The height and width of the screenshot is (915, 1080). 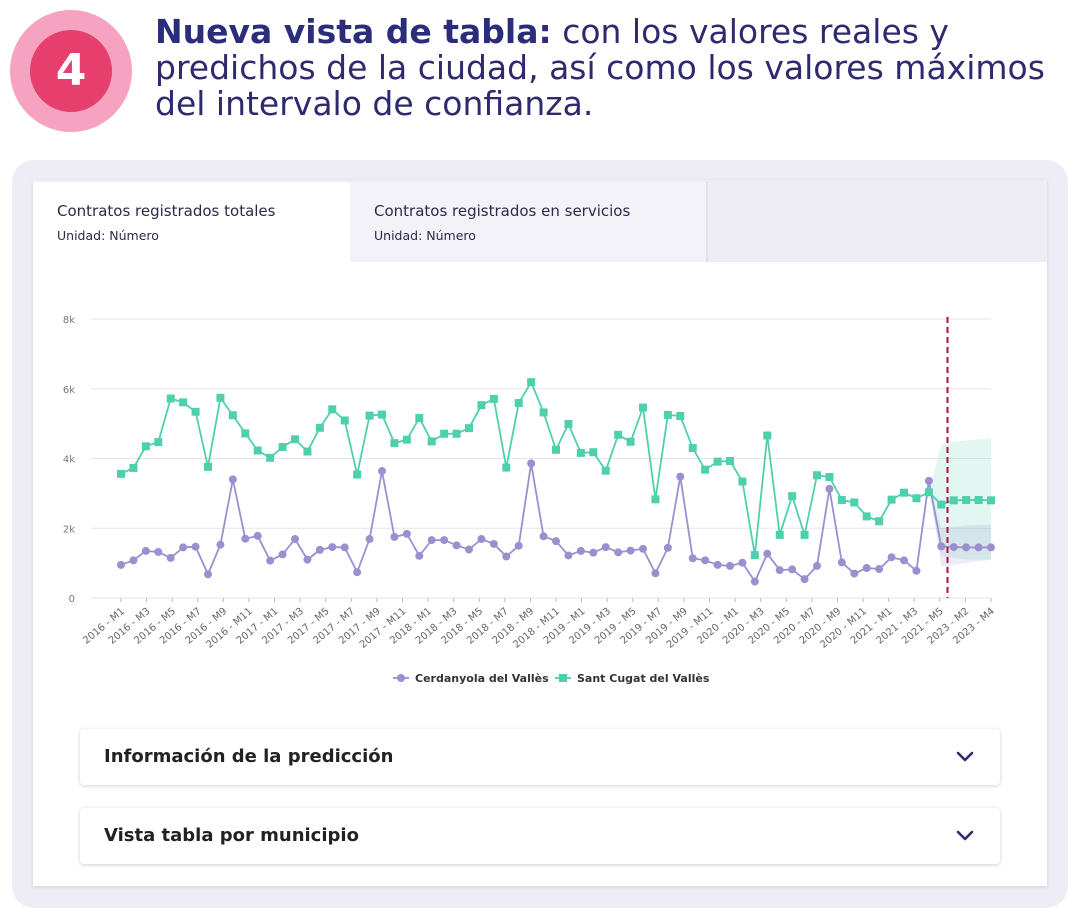 I want to click on tab-unit: Unidad: Número, so click(x=108, y=235).